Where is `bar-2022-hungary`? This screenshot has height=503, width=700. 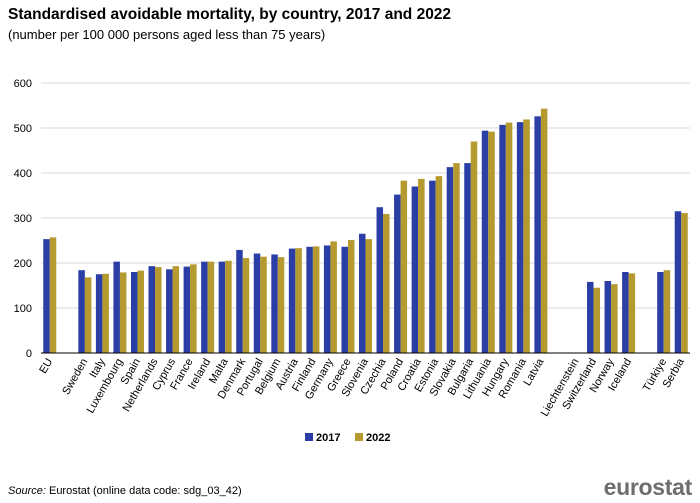
bar-2022-hungary is located at coordinates (509, 237).